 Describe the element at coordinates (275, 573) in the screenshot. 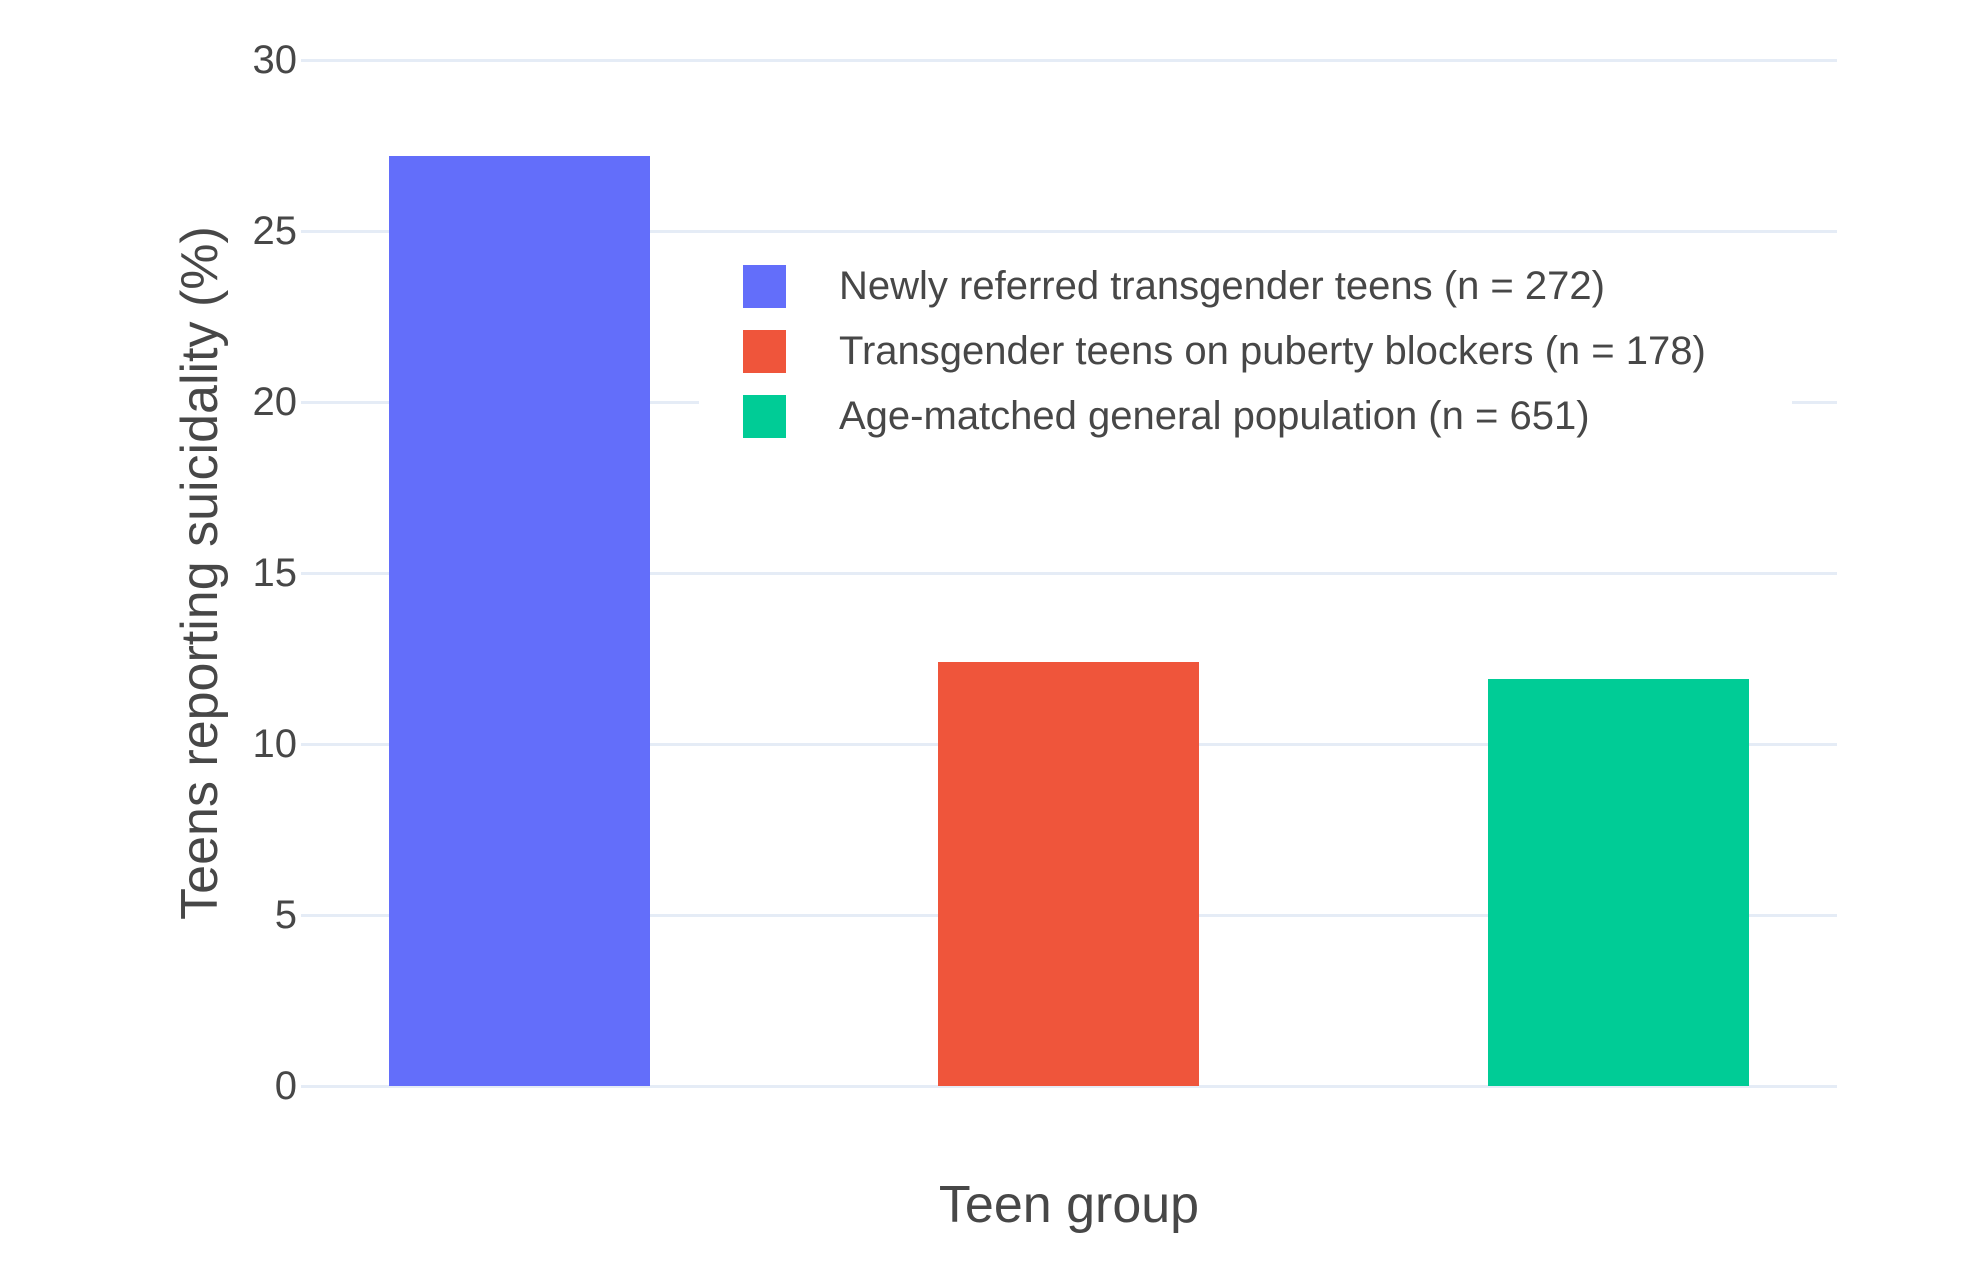

I see `y-tick-label-15: 15` at that location.